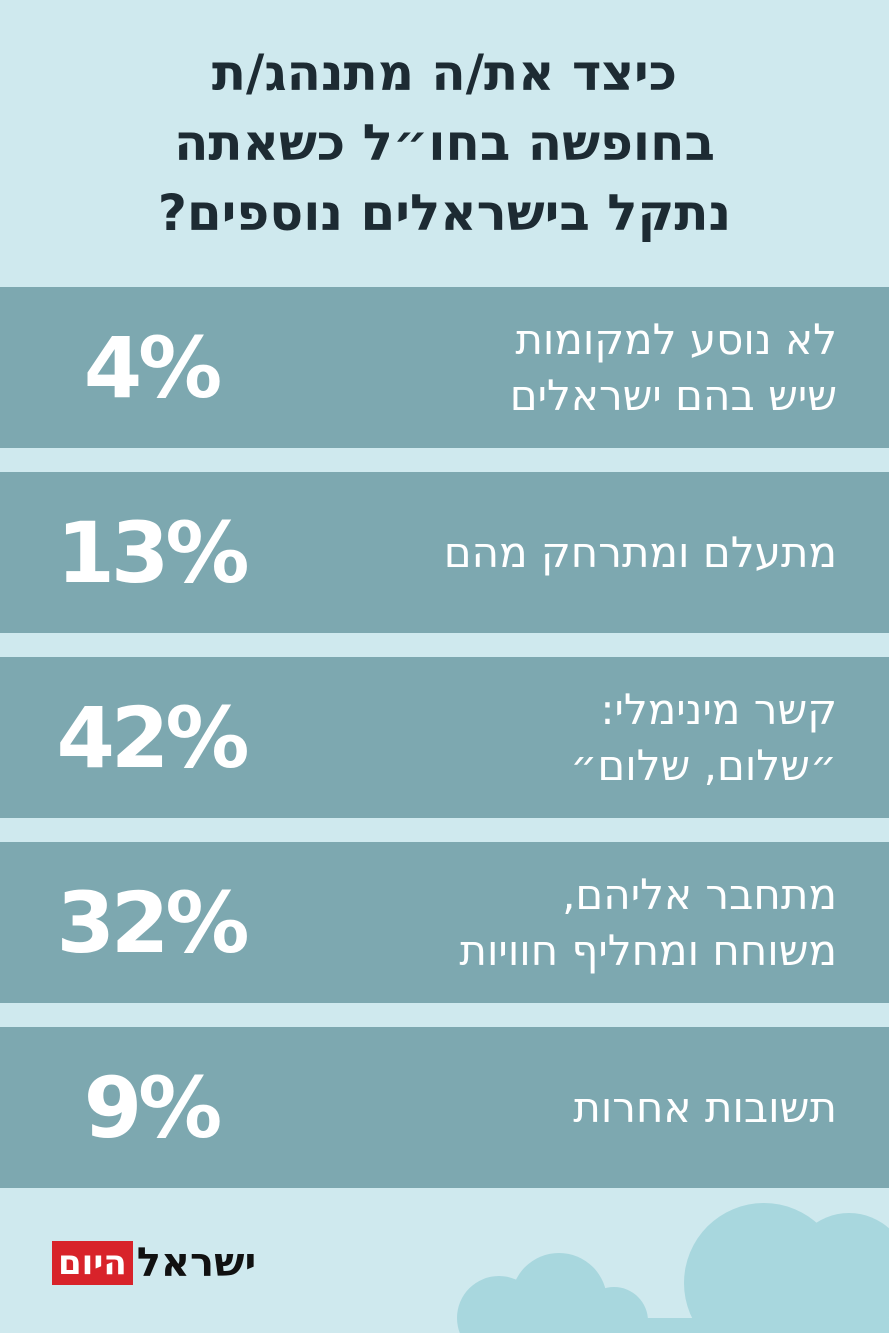  Describe the element at coordinates (92, 1263) in the screenshot. I see `logo-red-part: היום` at that location.